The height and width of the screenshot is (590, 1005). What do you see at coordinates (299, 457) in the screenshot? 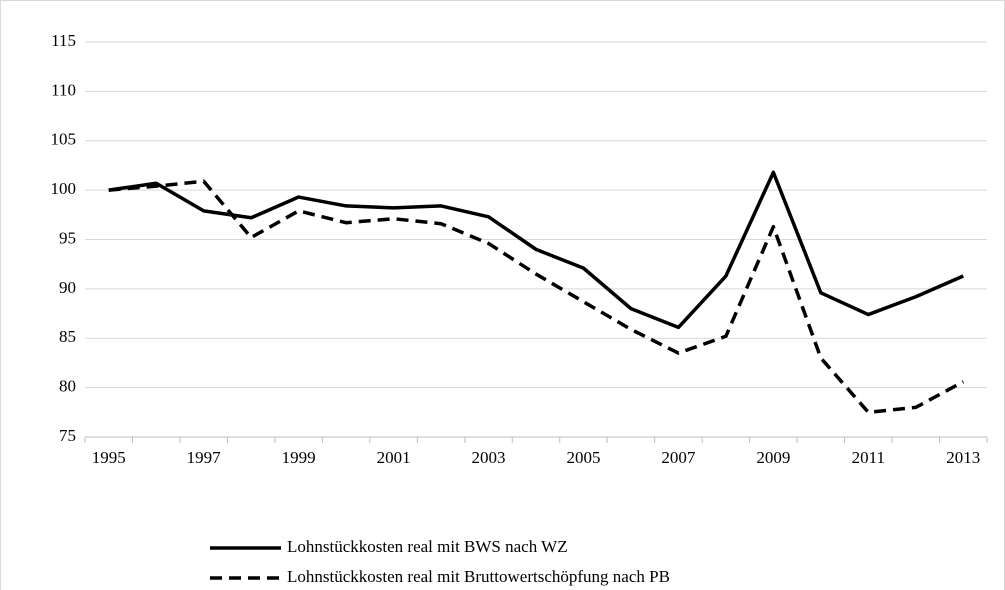
I see `x-tick-label: 1999` at bounding box center [299, 457].